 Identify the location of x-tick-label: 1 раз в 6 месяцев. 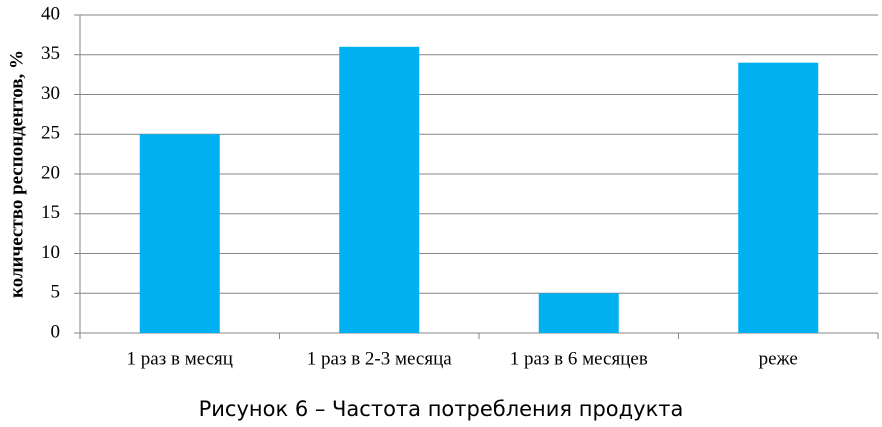
(579, 358).